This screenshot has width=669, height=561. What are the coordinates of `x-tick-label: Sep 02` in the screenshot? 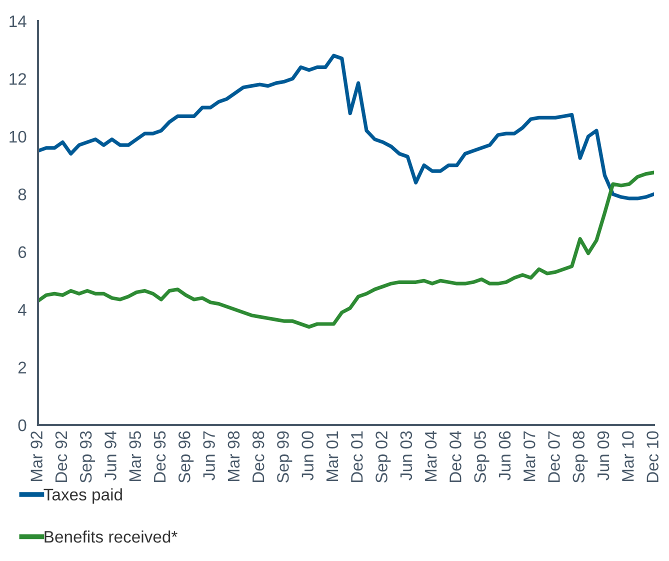 It's located at (383, 457).